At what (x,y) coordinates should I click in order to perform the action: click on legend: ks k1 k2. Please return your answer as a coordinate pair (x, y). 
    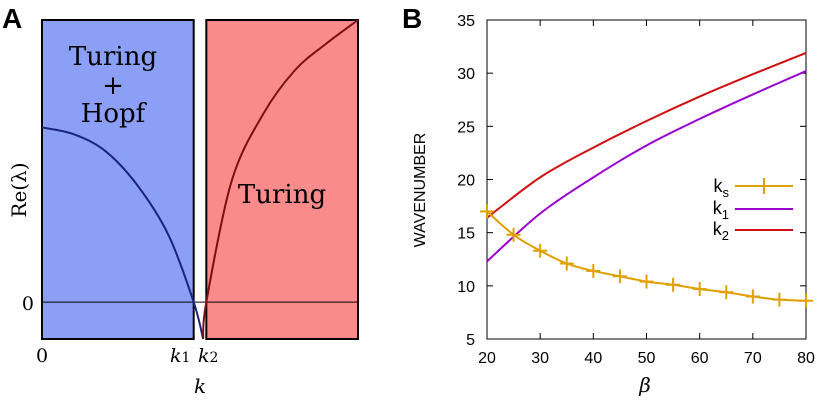
    Looking at the image, I should click on (753, 209).